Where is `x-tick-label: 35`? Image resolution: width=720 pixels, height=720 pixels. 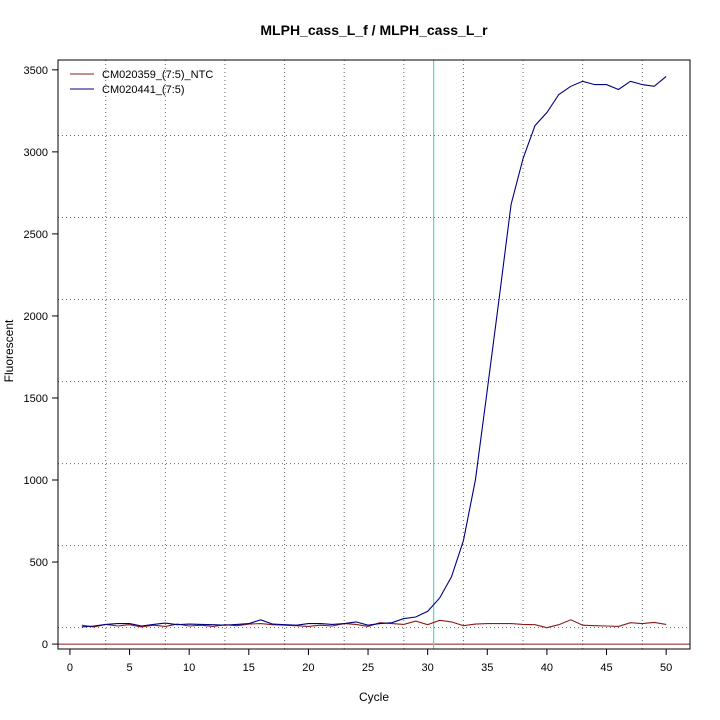 x-tick-label: 35 is located at coordinates (487, 668).